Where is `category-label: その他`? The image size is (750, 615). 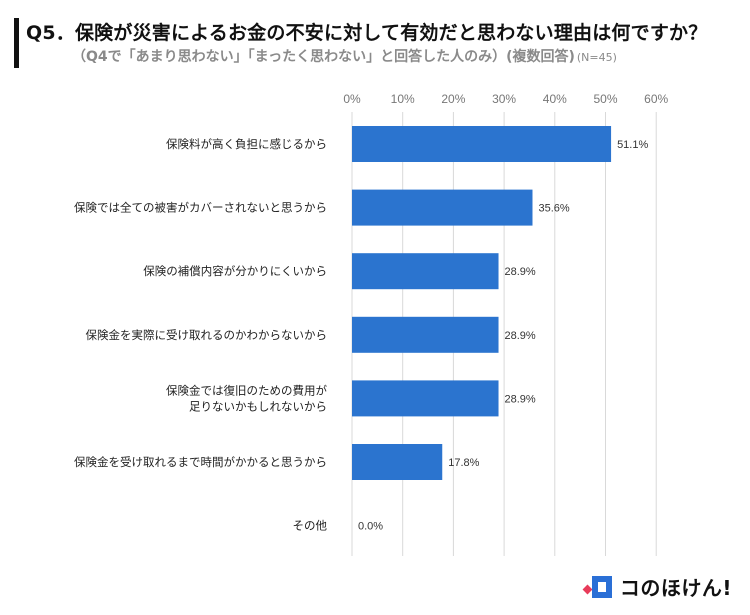 category-label: その他 is located at coordinates (310, 526).